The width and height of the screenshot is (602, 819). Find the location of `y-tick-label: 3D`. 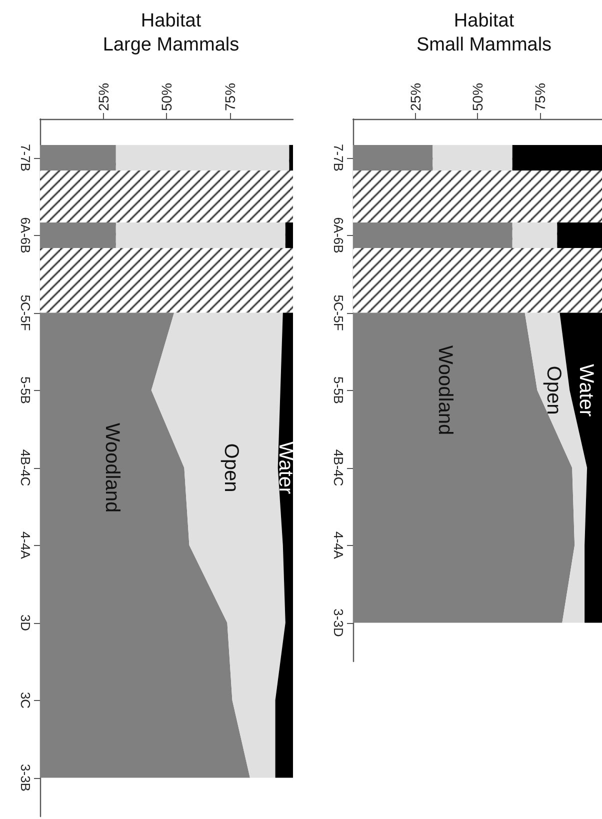

y-tick-label: 3D is located at coordinates (25, 623).